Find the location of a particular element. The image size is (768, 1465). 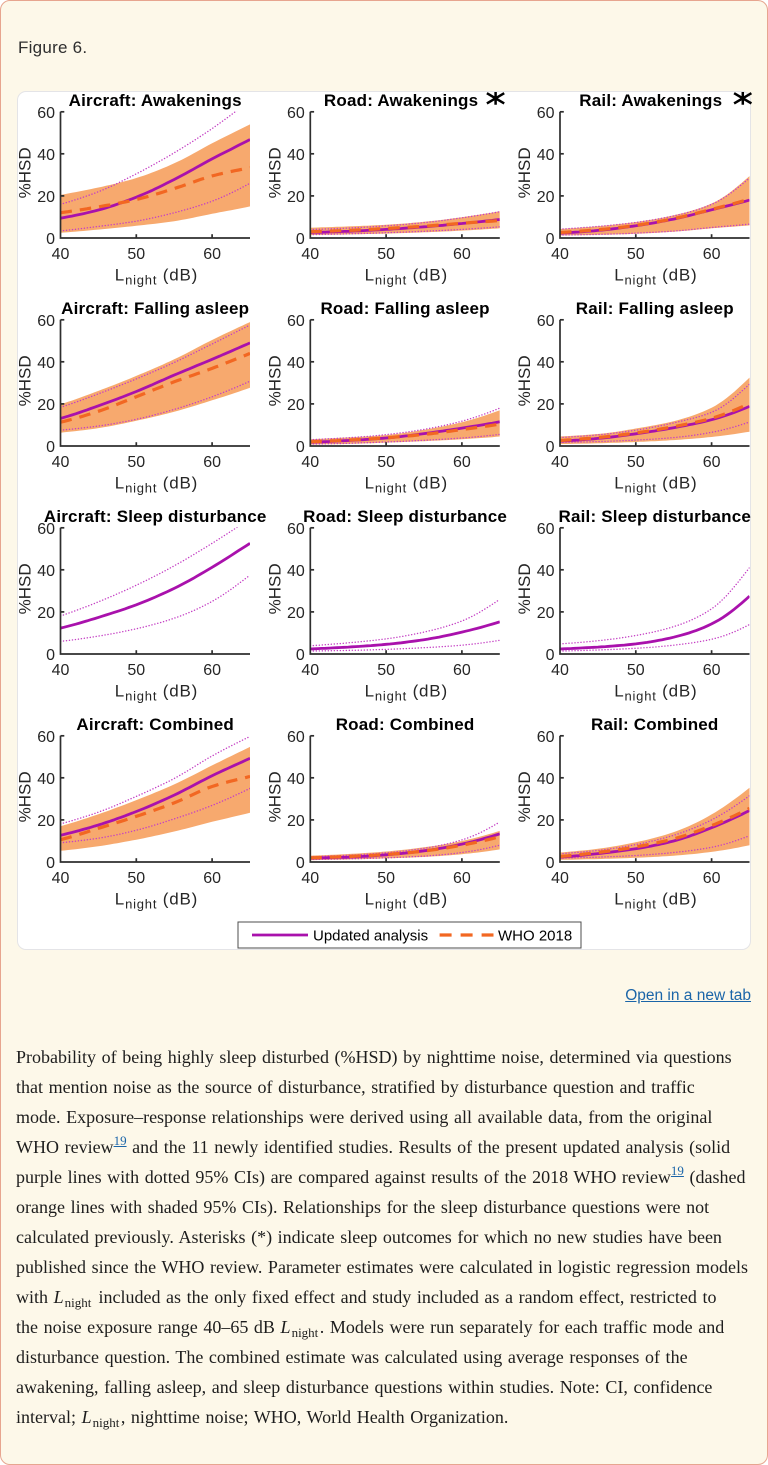

svg-text: Aircraft: Falling asleep is located at coordinates (155, 308).